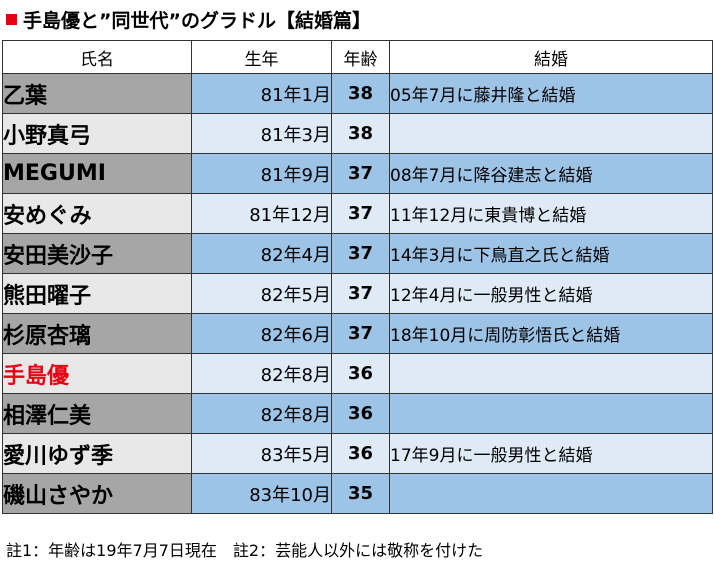  I want to click on table-row: 手島優 82年8月 36, so click(357, 373).